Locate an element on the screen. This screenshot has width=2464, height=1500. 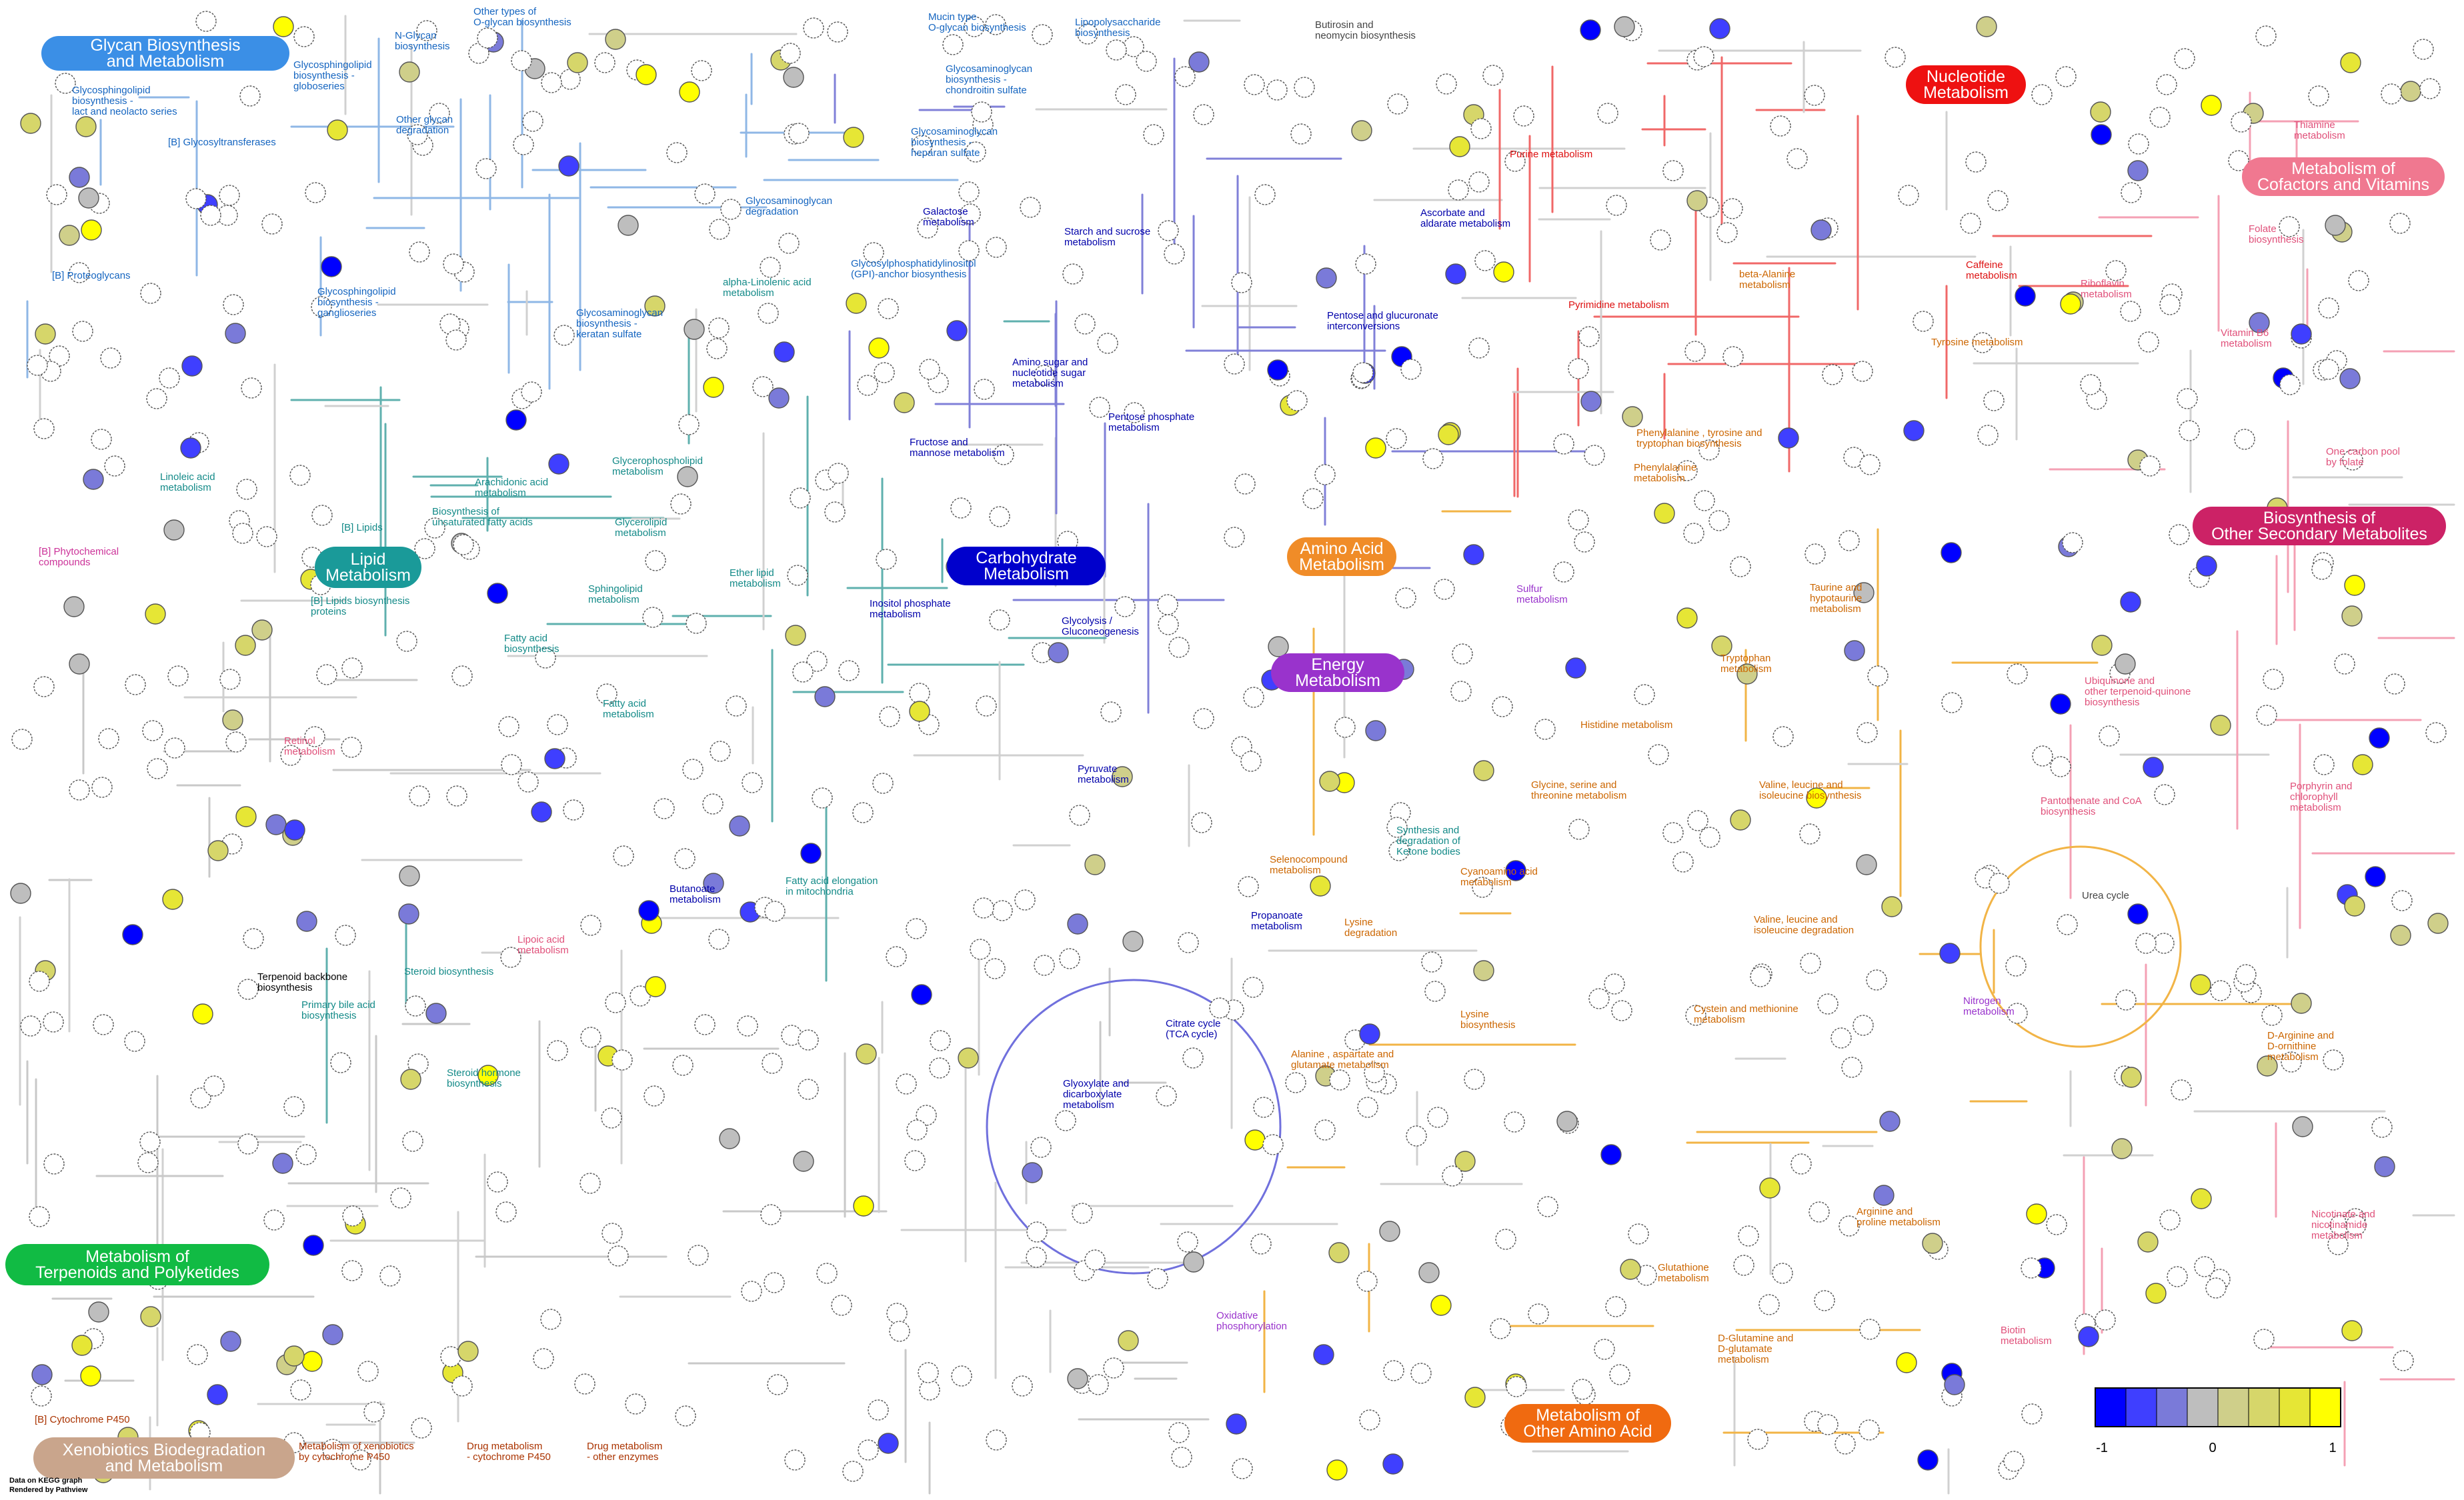
pathway-label-fatty-acid-elongation: Fatty acid elongation in mitochondria is located at coordinates (832, 886).